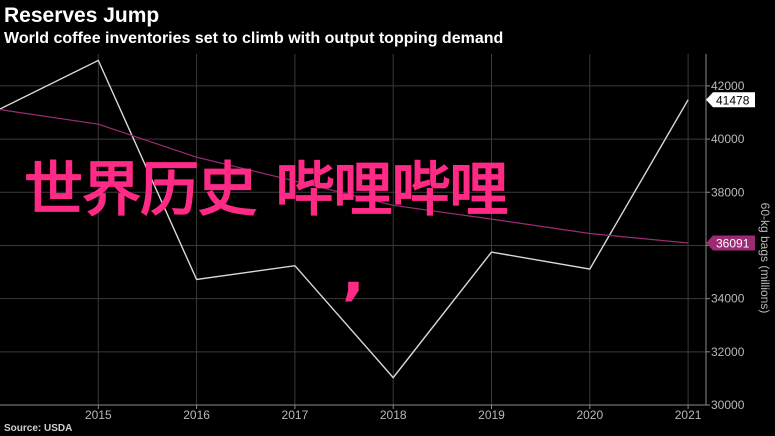 The image size is (775, 436). What do you see at coordinates (728, 86) in the screenshot?
I see `y-tick-label: 42000` at bounding box center [728, 86].